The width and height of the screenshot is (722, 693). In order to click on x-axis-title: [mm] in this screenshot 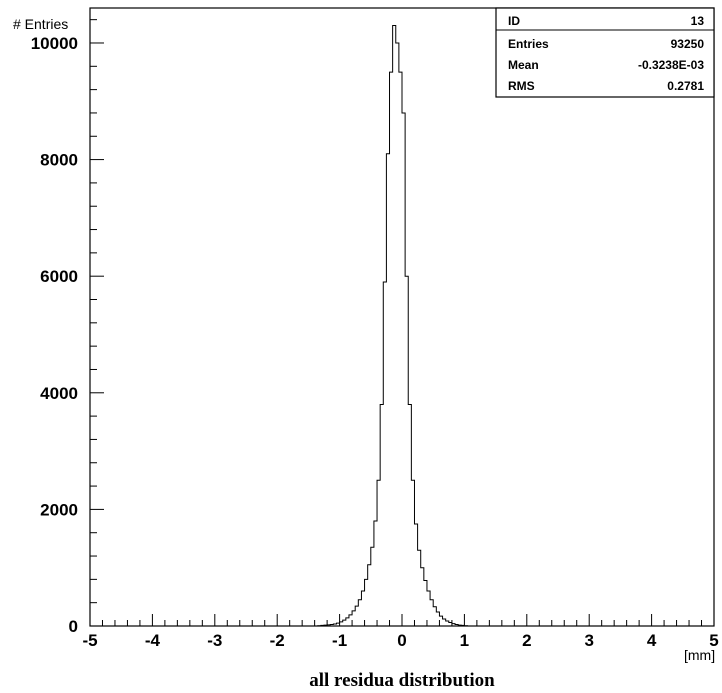, I will do `click(699, 655)`.